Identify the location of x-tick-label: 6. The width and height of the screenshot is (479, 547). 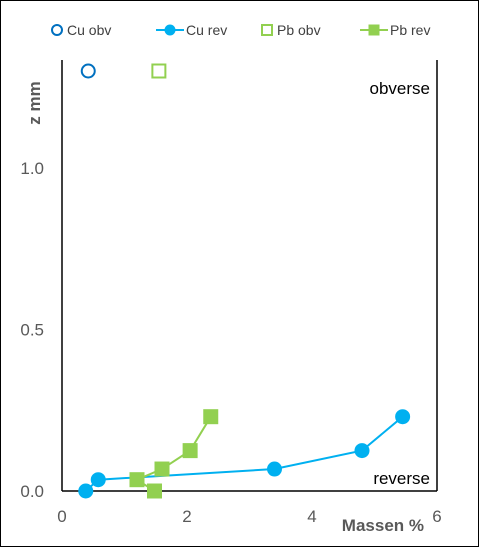
(436, 516).